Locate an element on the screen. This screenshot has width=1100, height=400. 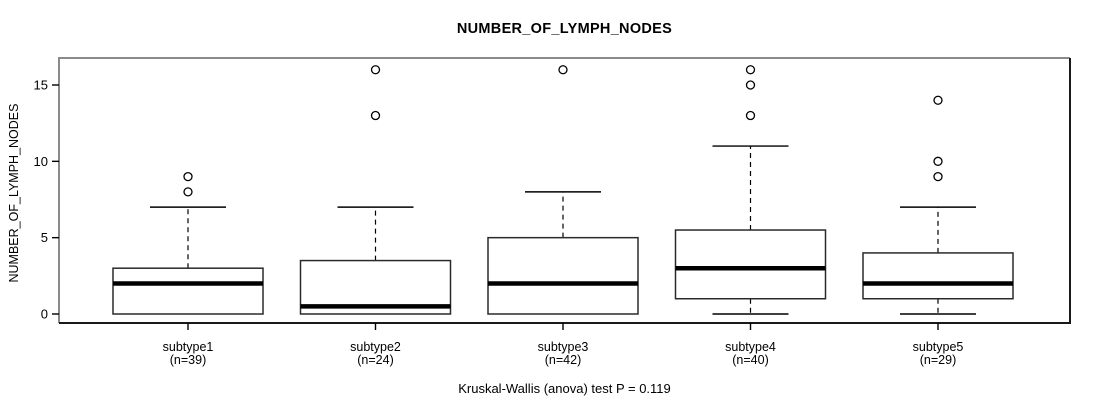
caption-kruskal-wallis-test: Kruskal-Wallis (anova) test P = 0.119 is located at coordinates (564, 388).